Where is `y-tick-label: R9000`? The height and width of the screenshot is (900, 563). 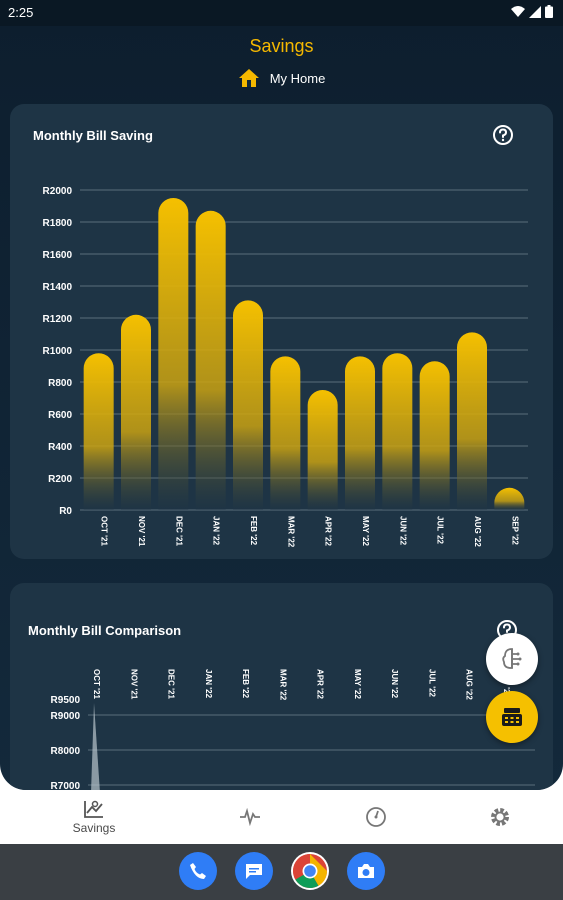 y-tick-label: R9000 is located at coordinates (66, 716).